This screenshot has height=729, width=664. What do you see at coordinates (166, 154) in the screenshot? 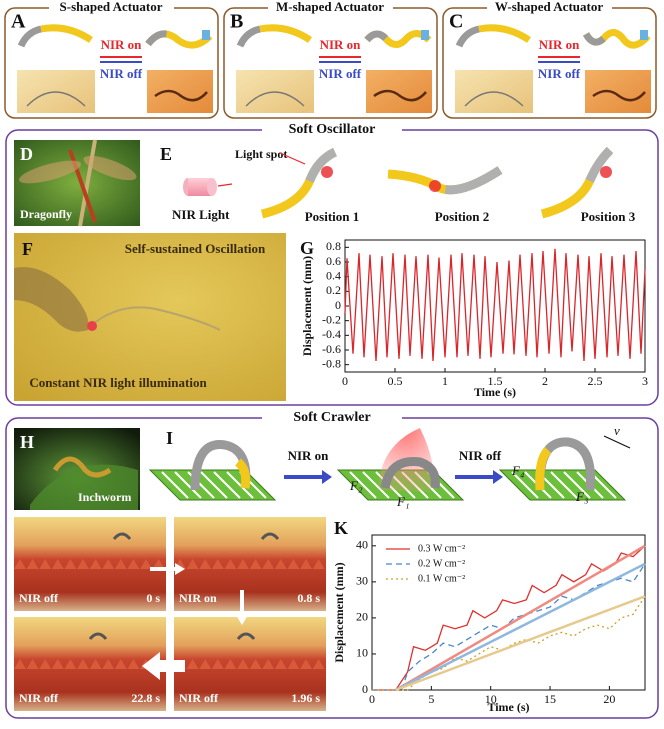
I see `panel-label: E` at bounding box center [166, 154].